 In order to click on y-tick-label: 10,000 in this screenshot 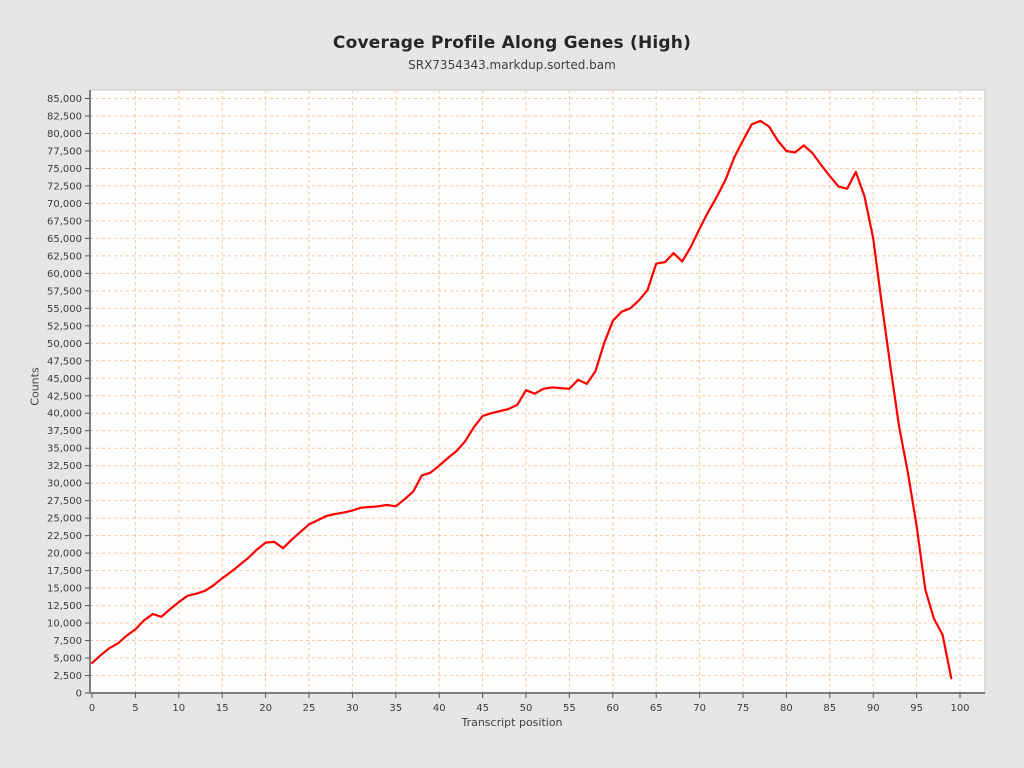, I will do `click(64, 624)`.